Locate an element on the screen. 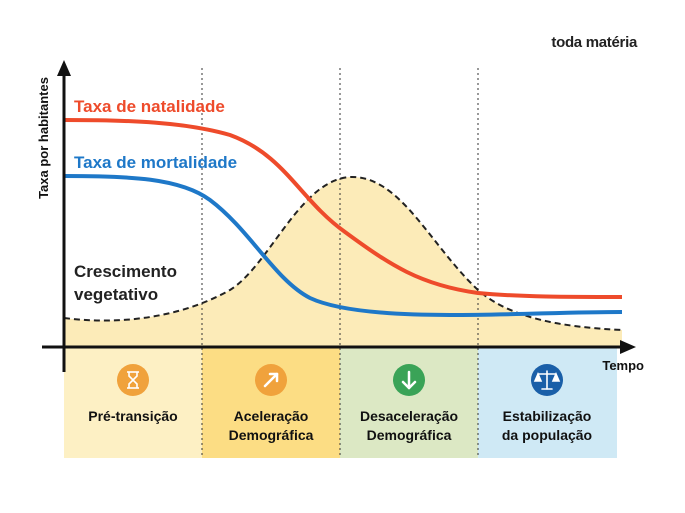  vegetative-growth-label-line2: vegetativo is located at coordinates (116, 294).